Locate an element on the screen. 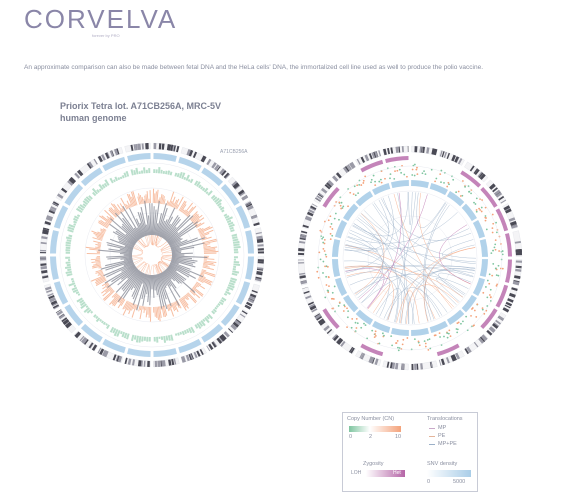 Image resolution: width=562 pixels, height=492 pixels. ideogram-segment is located at coordinates (309, 300).